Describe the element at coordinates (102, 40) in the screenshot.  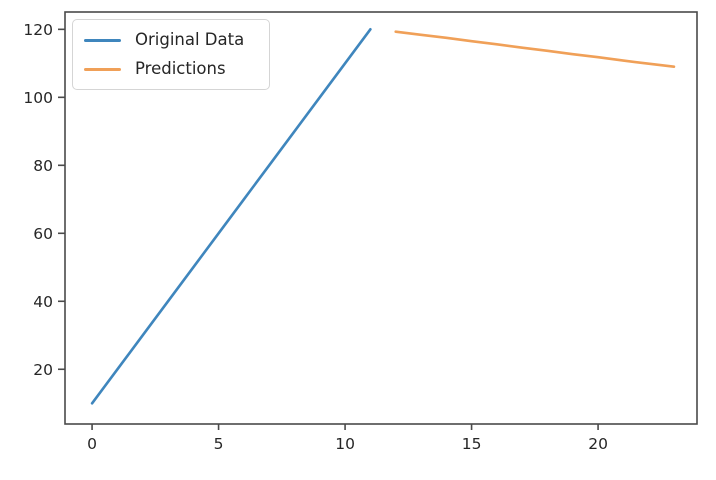
I see `legend-line-swatch-original-data` at that location.